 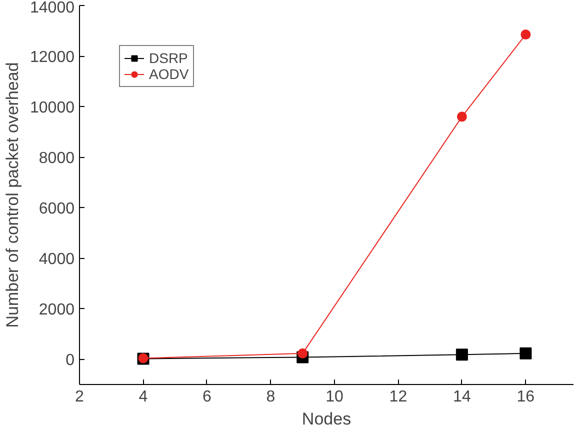 I want to click on legend-label: AODV, so click(x=169, y=74).